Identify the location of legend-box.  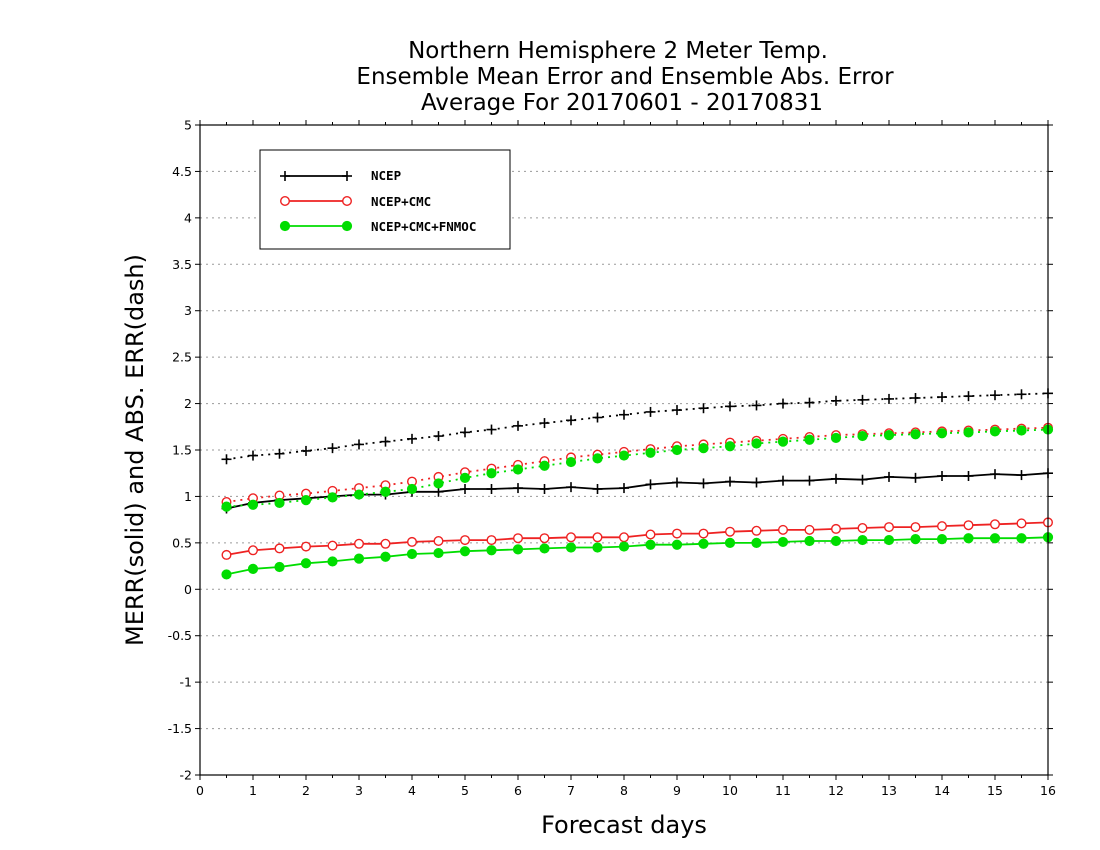
(385, 199).